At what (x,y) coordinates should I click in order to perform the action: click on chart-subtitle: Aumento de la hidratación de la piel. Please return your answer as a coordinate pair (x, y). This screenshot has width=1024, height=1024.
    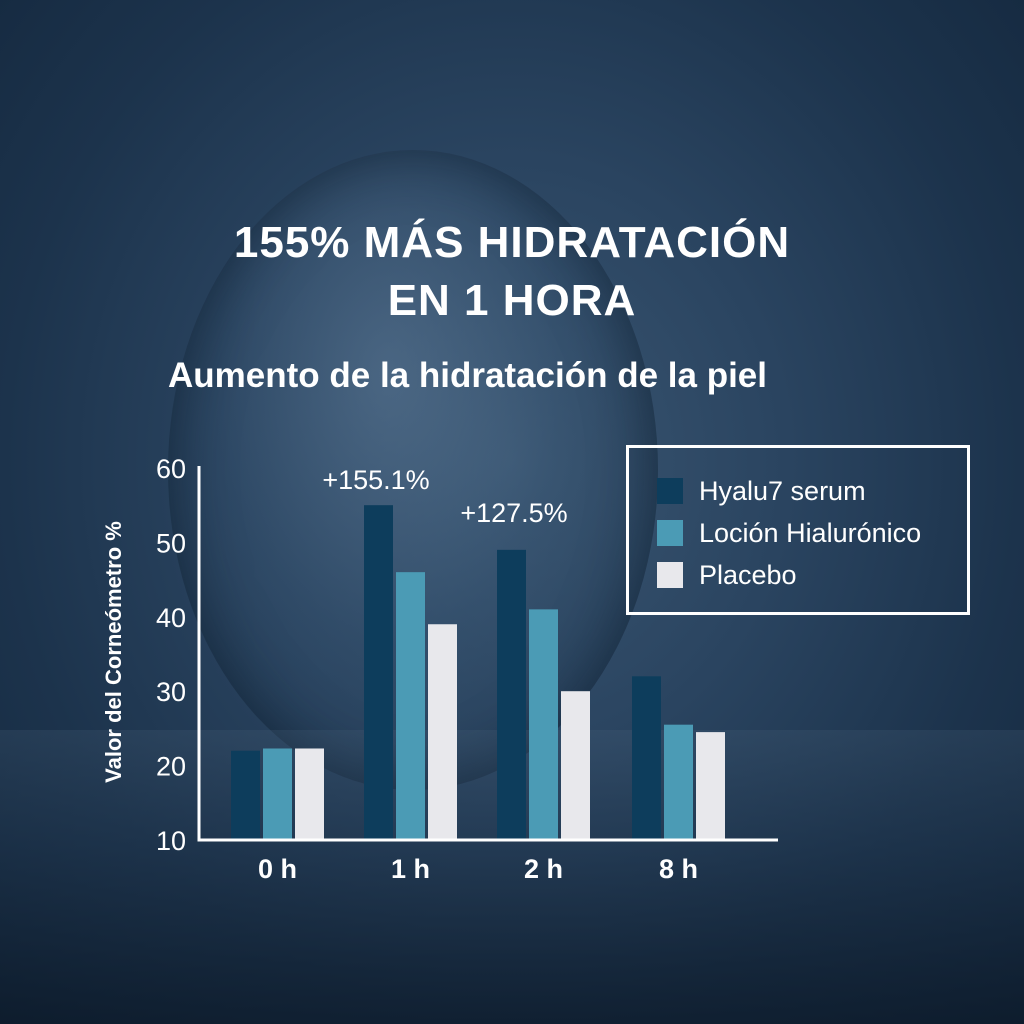
    Looking at the image, I should click on (467, 375).